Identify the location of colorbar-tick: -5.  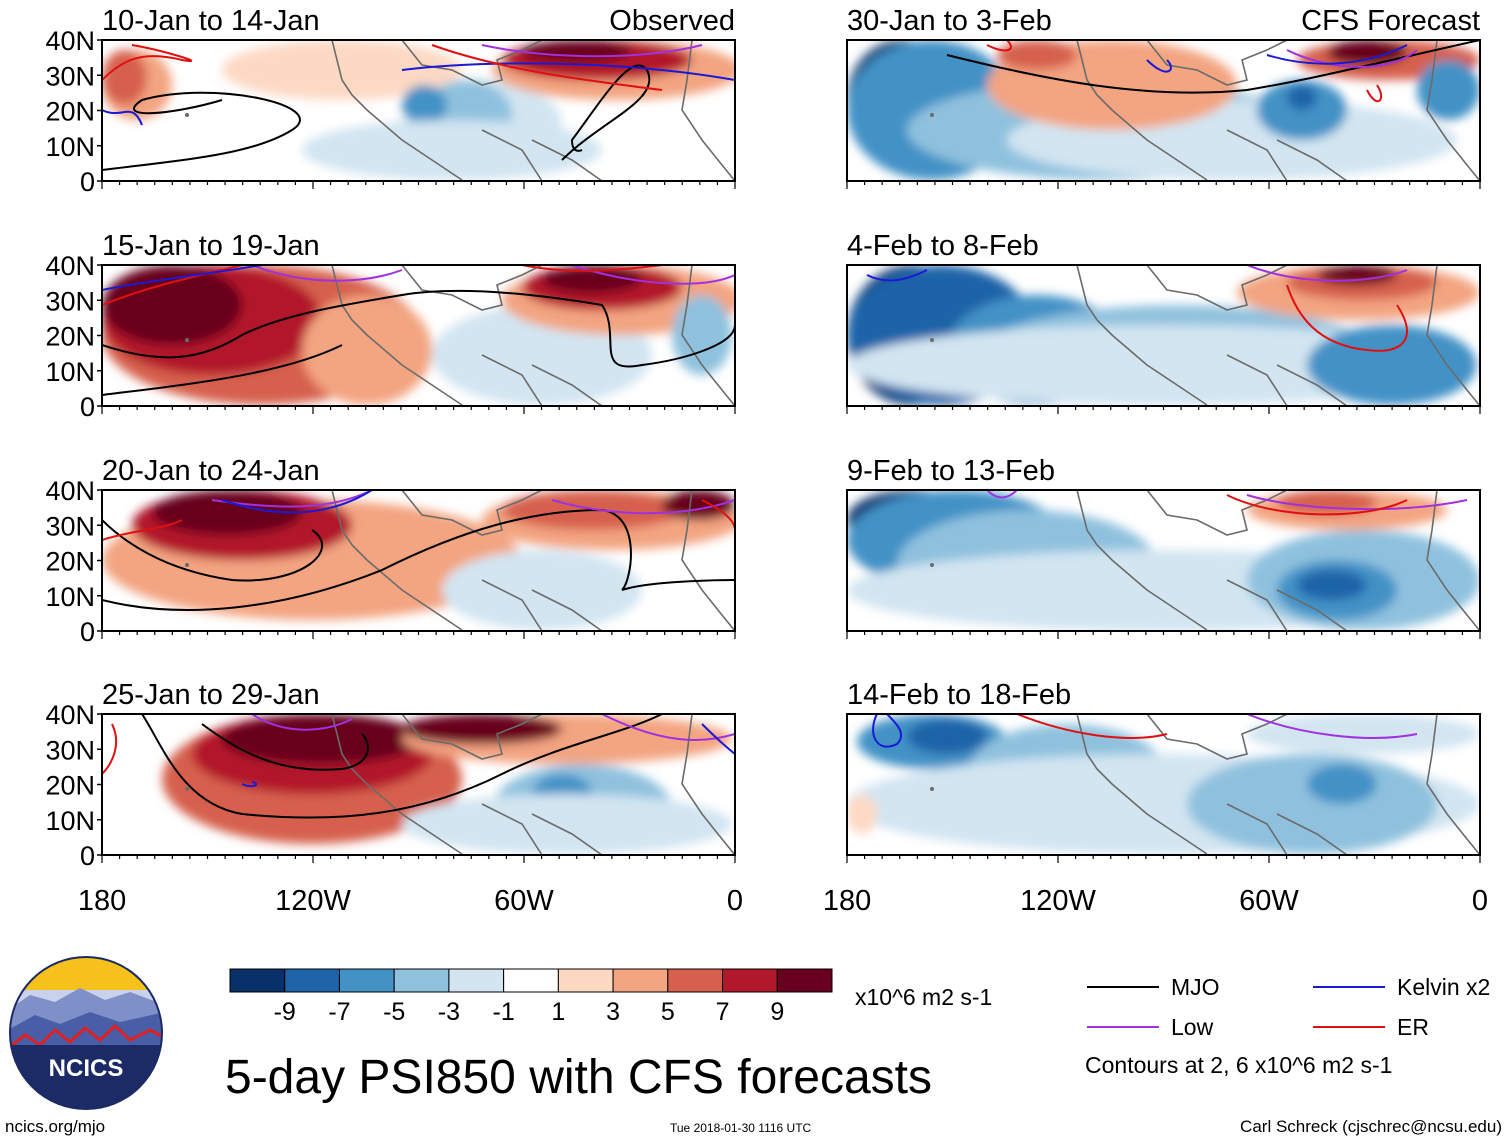
(394, 1012).